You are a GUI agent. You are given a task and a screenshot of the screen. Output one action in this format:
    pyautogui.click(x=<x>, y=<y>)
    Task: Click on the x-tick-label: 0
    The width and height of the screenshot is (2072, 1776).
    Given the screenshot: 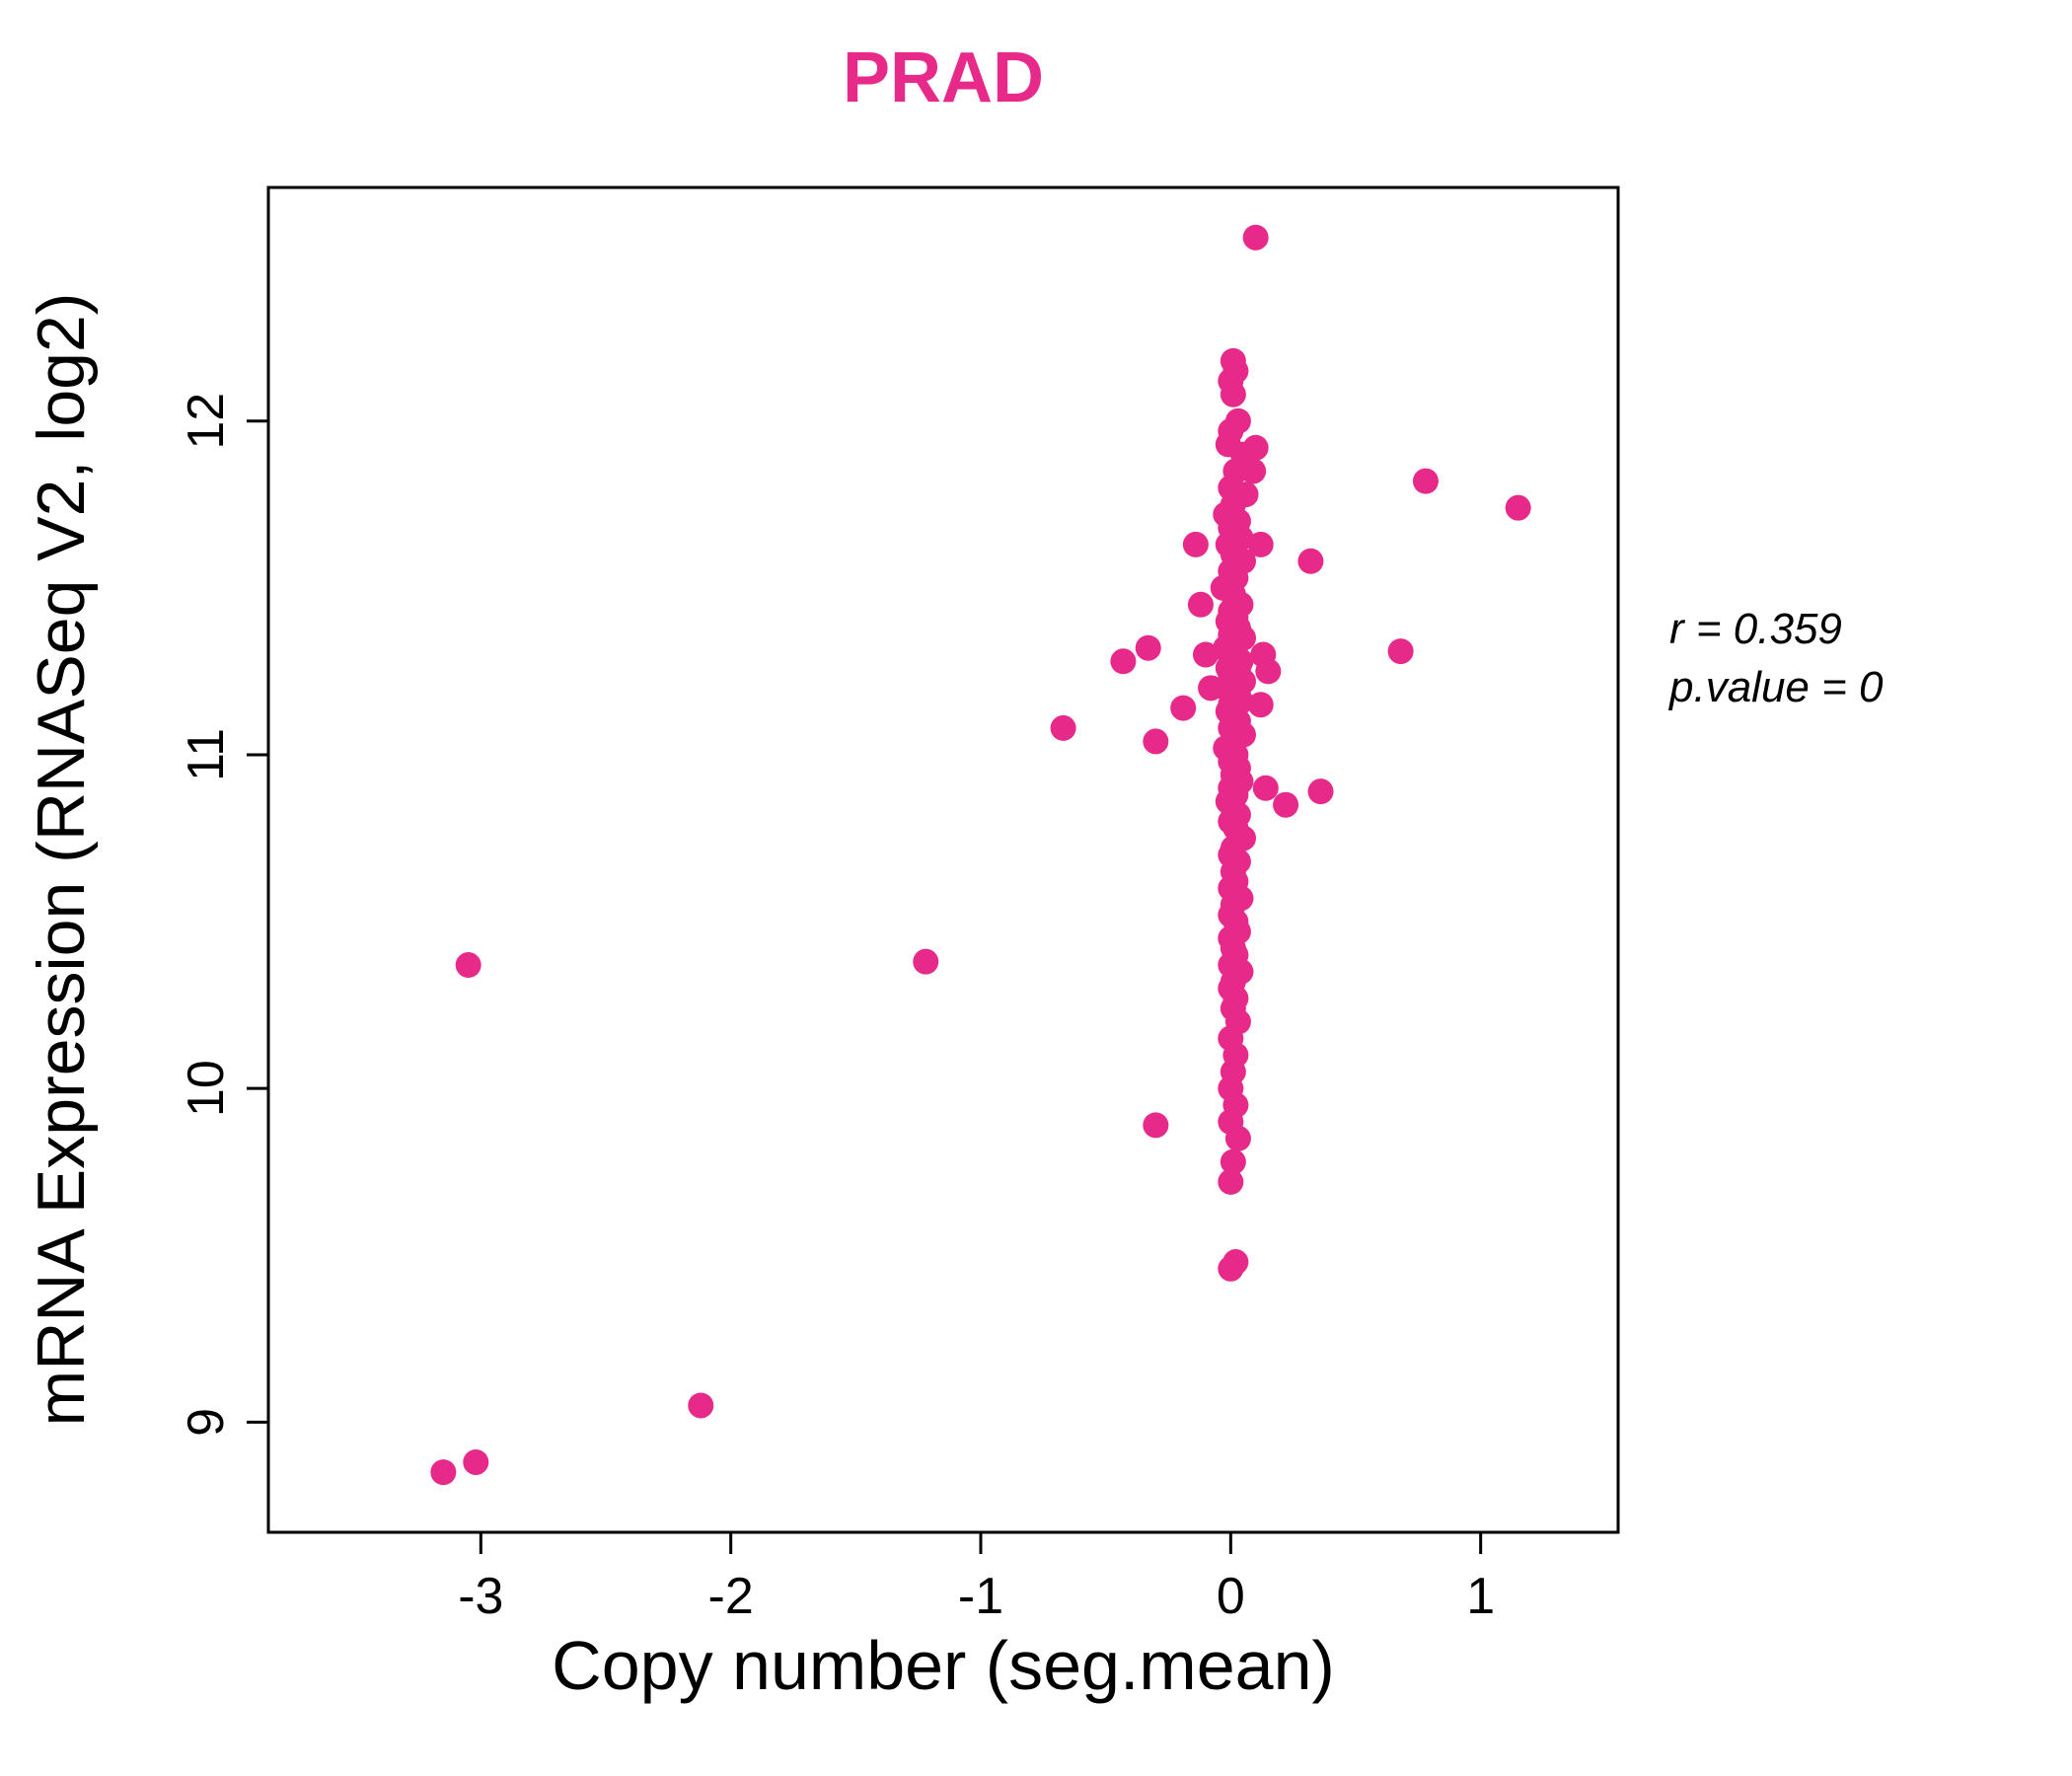 What is the action you would take?
    pyautogui.click(x=1231, y=1596)
    